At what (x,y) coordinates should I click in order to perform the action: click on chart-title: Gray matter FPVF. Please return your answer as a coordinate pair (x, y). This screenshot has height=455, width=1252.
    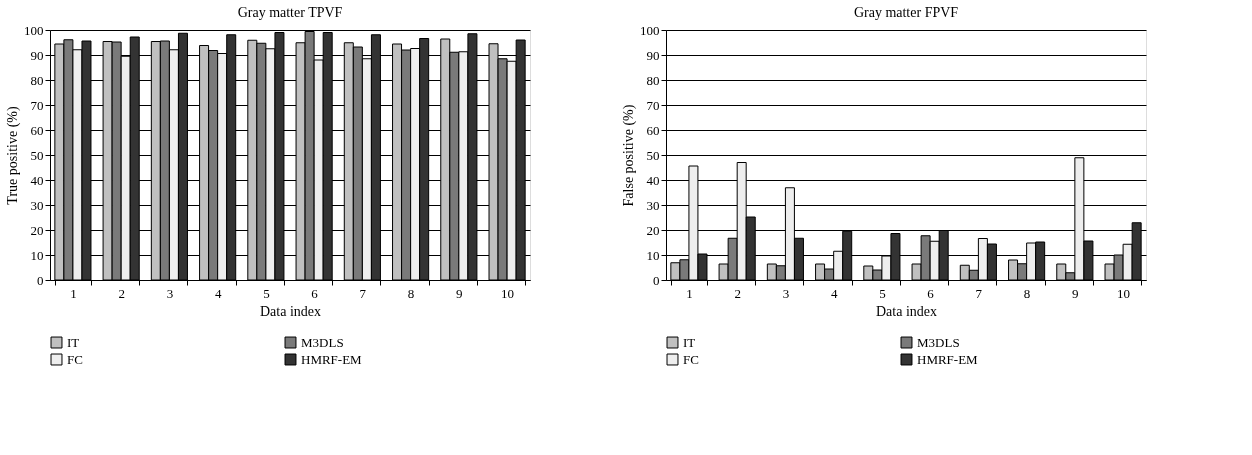
    Looking at the image, I should click on (906, 12).